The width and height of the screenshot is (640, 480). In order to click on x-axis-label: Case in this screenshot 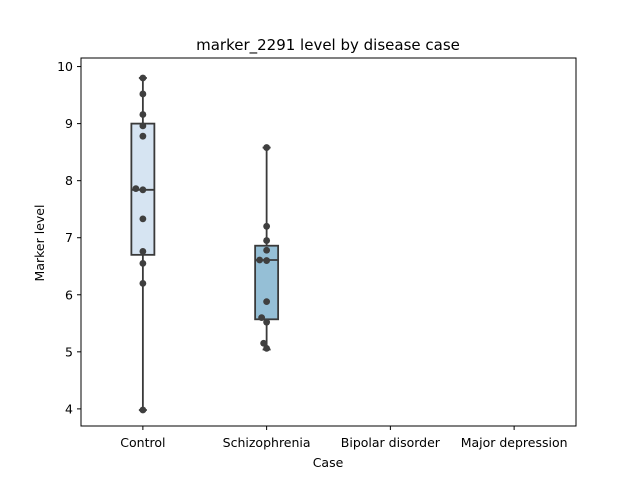, I will do `click(328, 462)`.